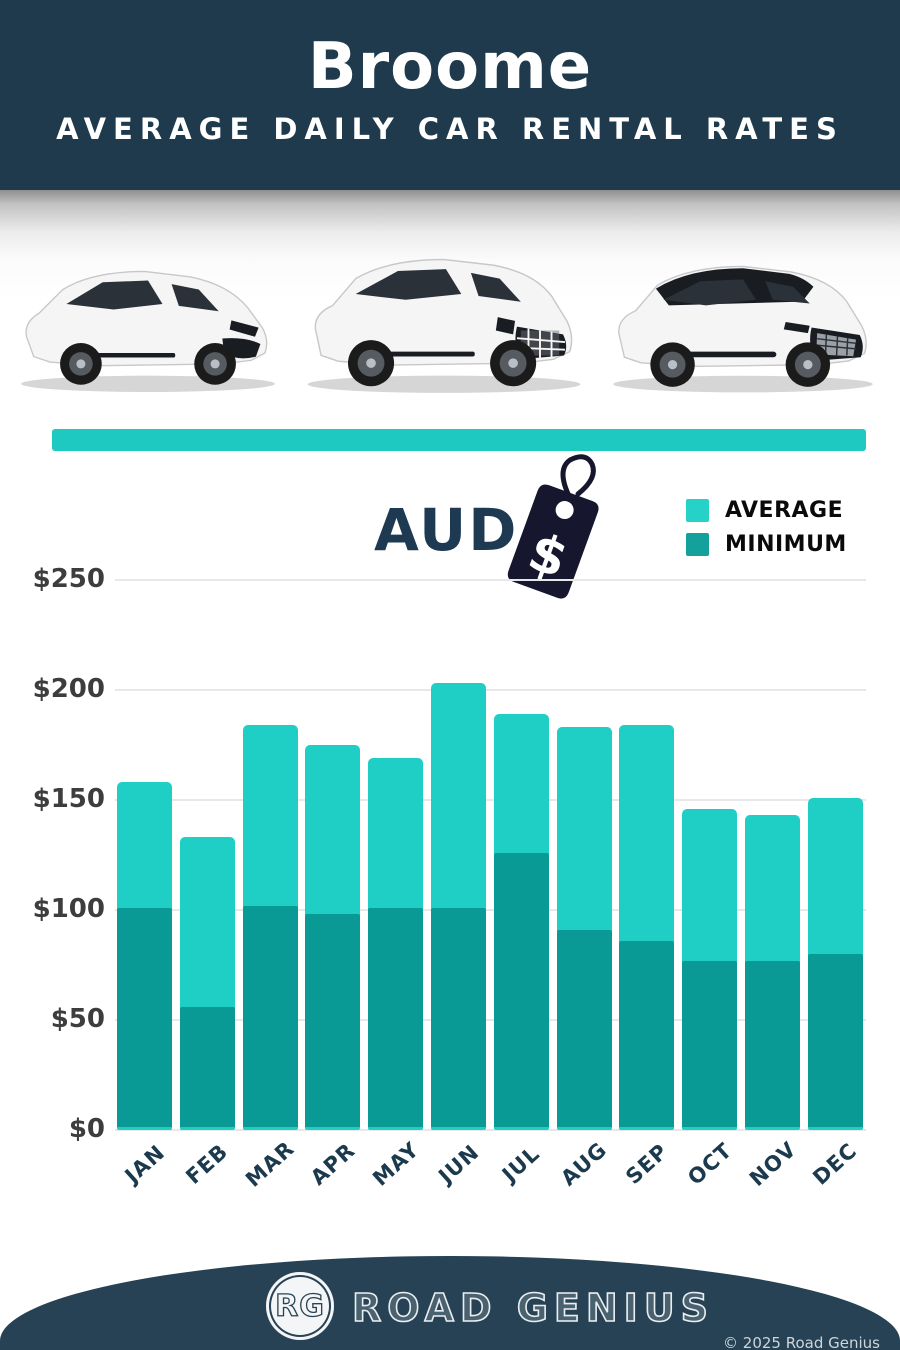 The height and width of the screenshot is (1350, 900). I want to click on legend-row-minimum: MINIMUM, so click(766, 544).